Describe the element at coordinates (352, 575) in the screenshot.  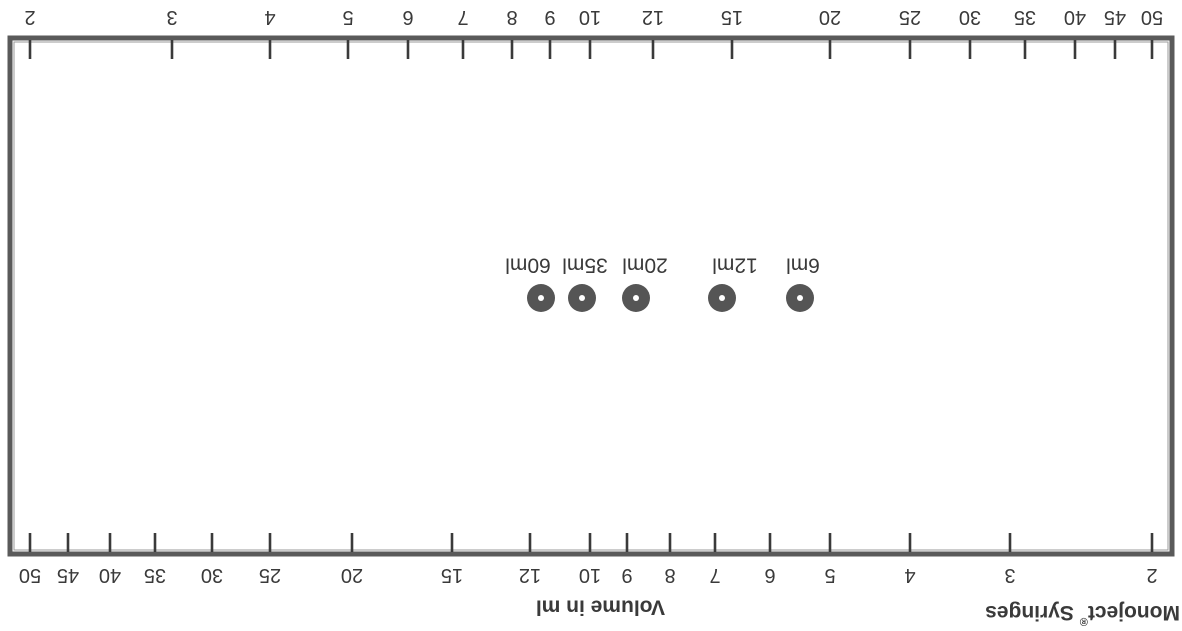
I see `bottom-scale-label: 20` at that location.